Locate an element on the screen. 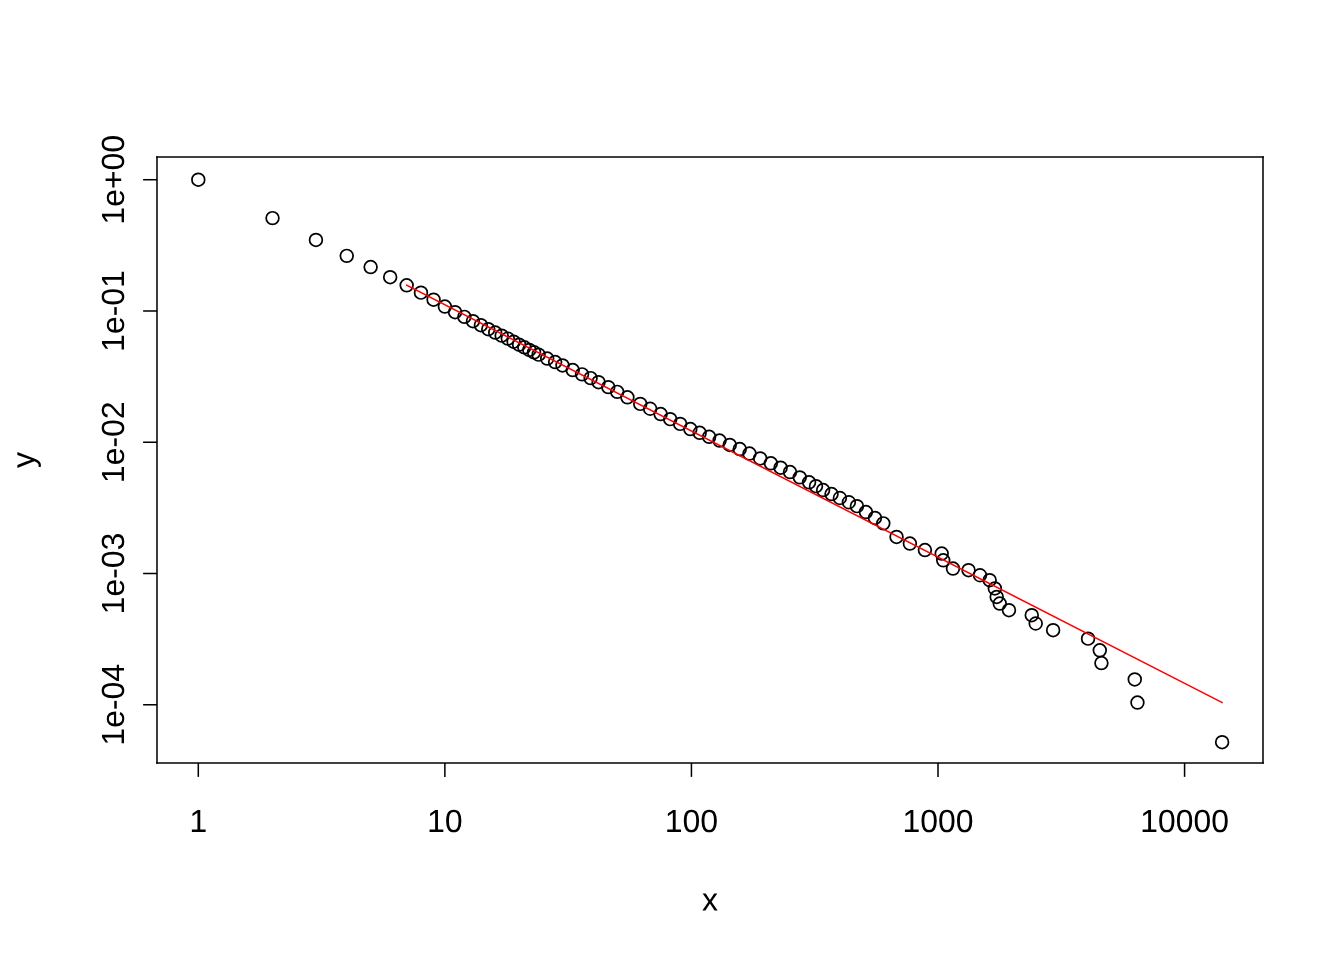  x-axis-title: x is located at coordinates (710, 902).